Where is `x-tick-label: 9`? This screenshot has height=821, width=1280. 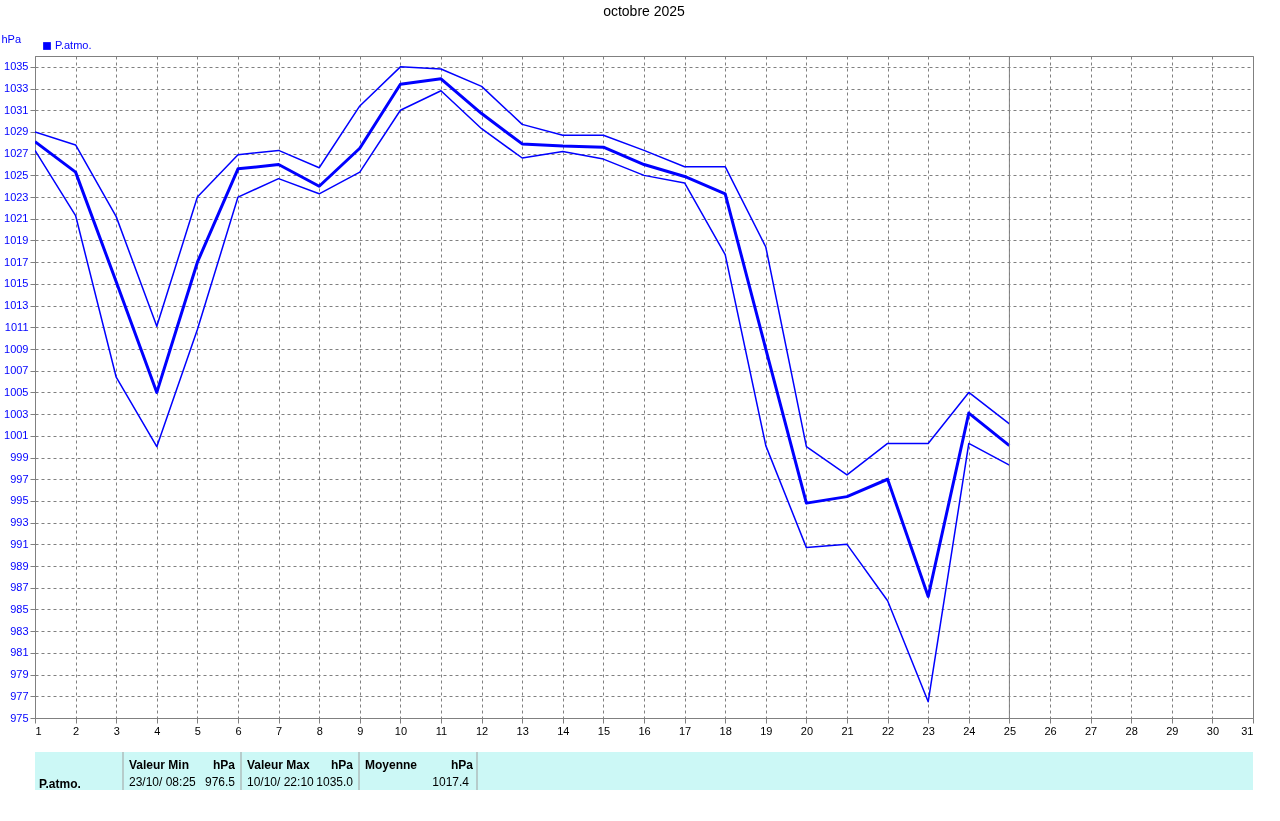
x-tick-label: 9 is located at coordinates (360, 730).